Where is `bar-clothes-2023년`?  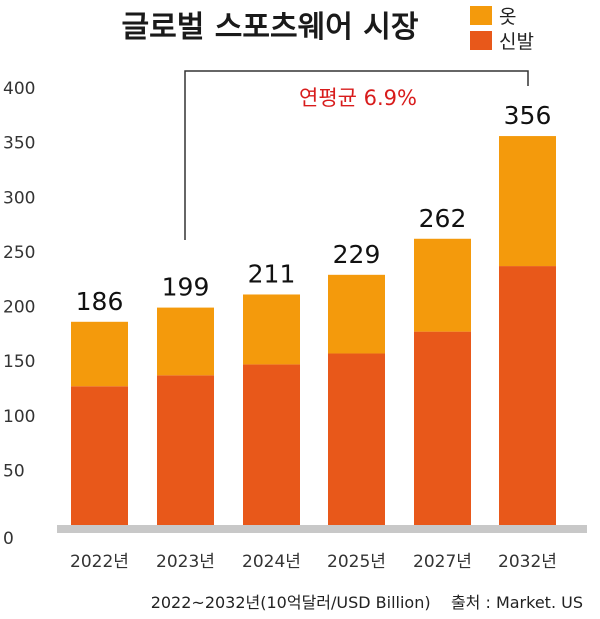
bar-clothes-2023년 is located at coordinates (185, 341).